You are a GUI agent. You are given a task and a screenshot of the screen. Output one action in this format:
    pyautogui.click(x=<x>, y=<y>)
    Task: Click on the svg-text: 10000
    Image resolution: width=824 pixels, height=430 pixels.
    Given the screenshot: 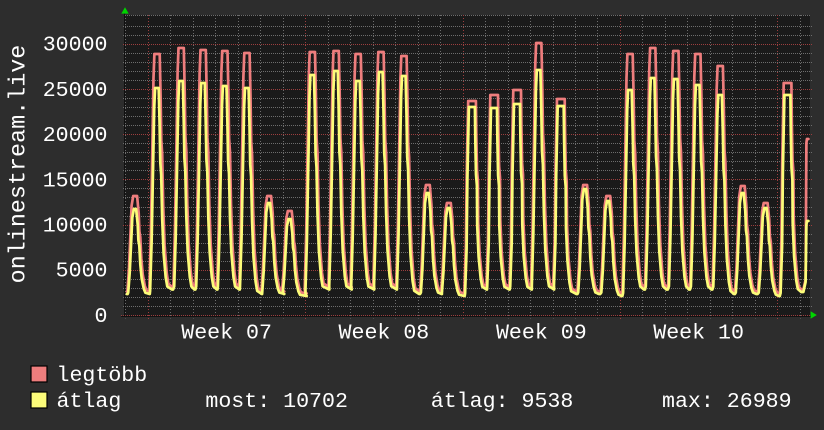 What is the action you would take?
    pyautogui.click(x=75, y=227)
    